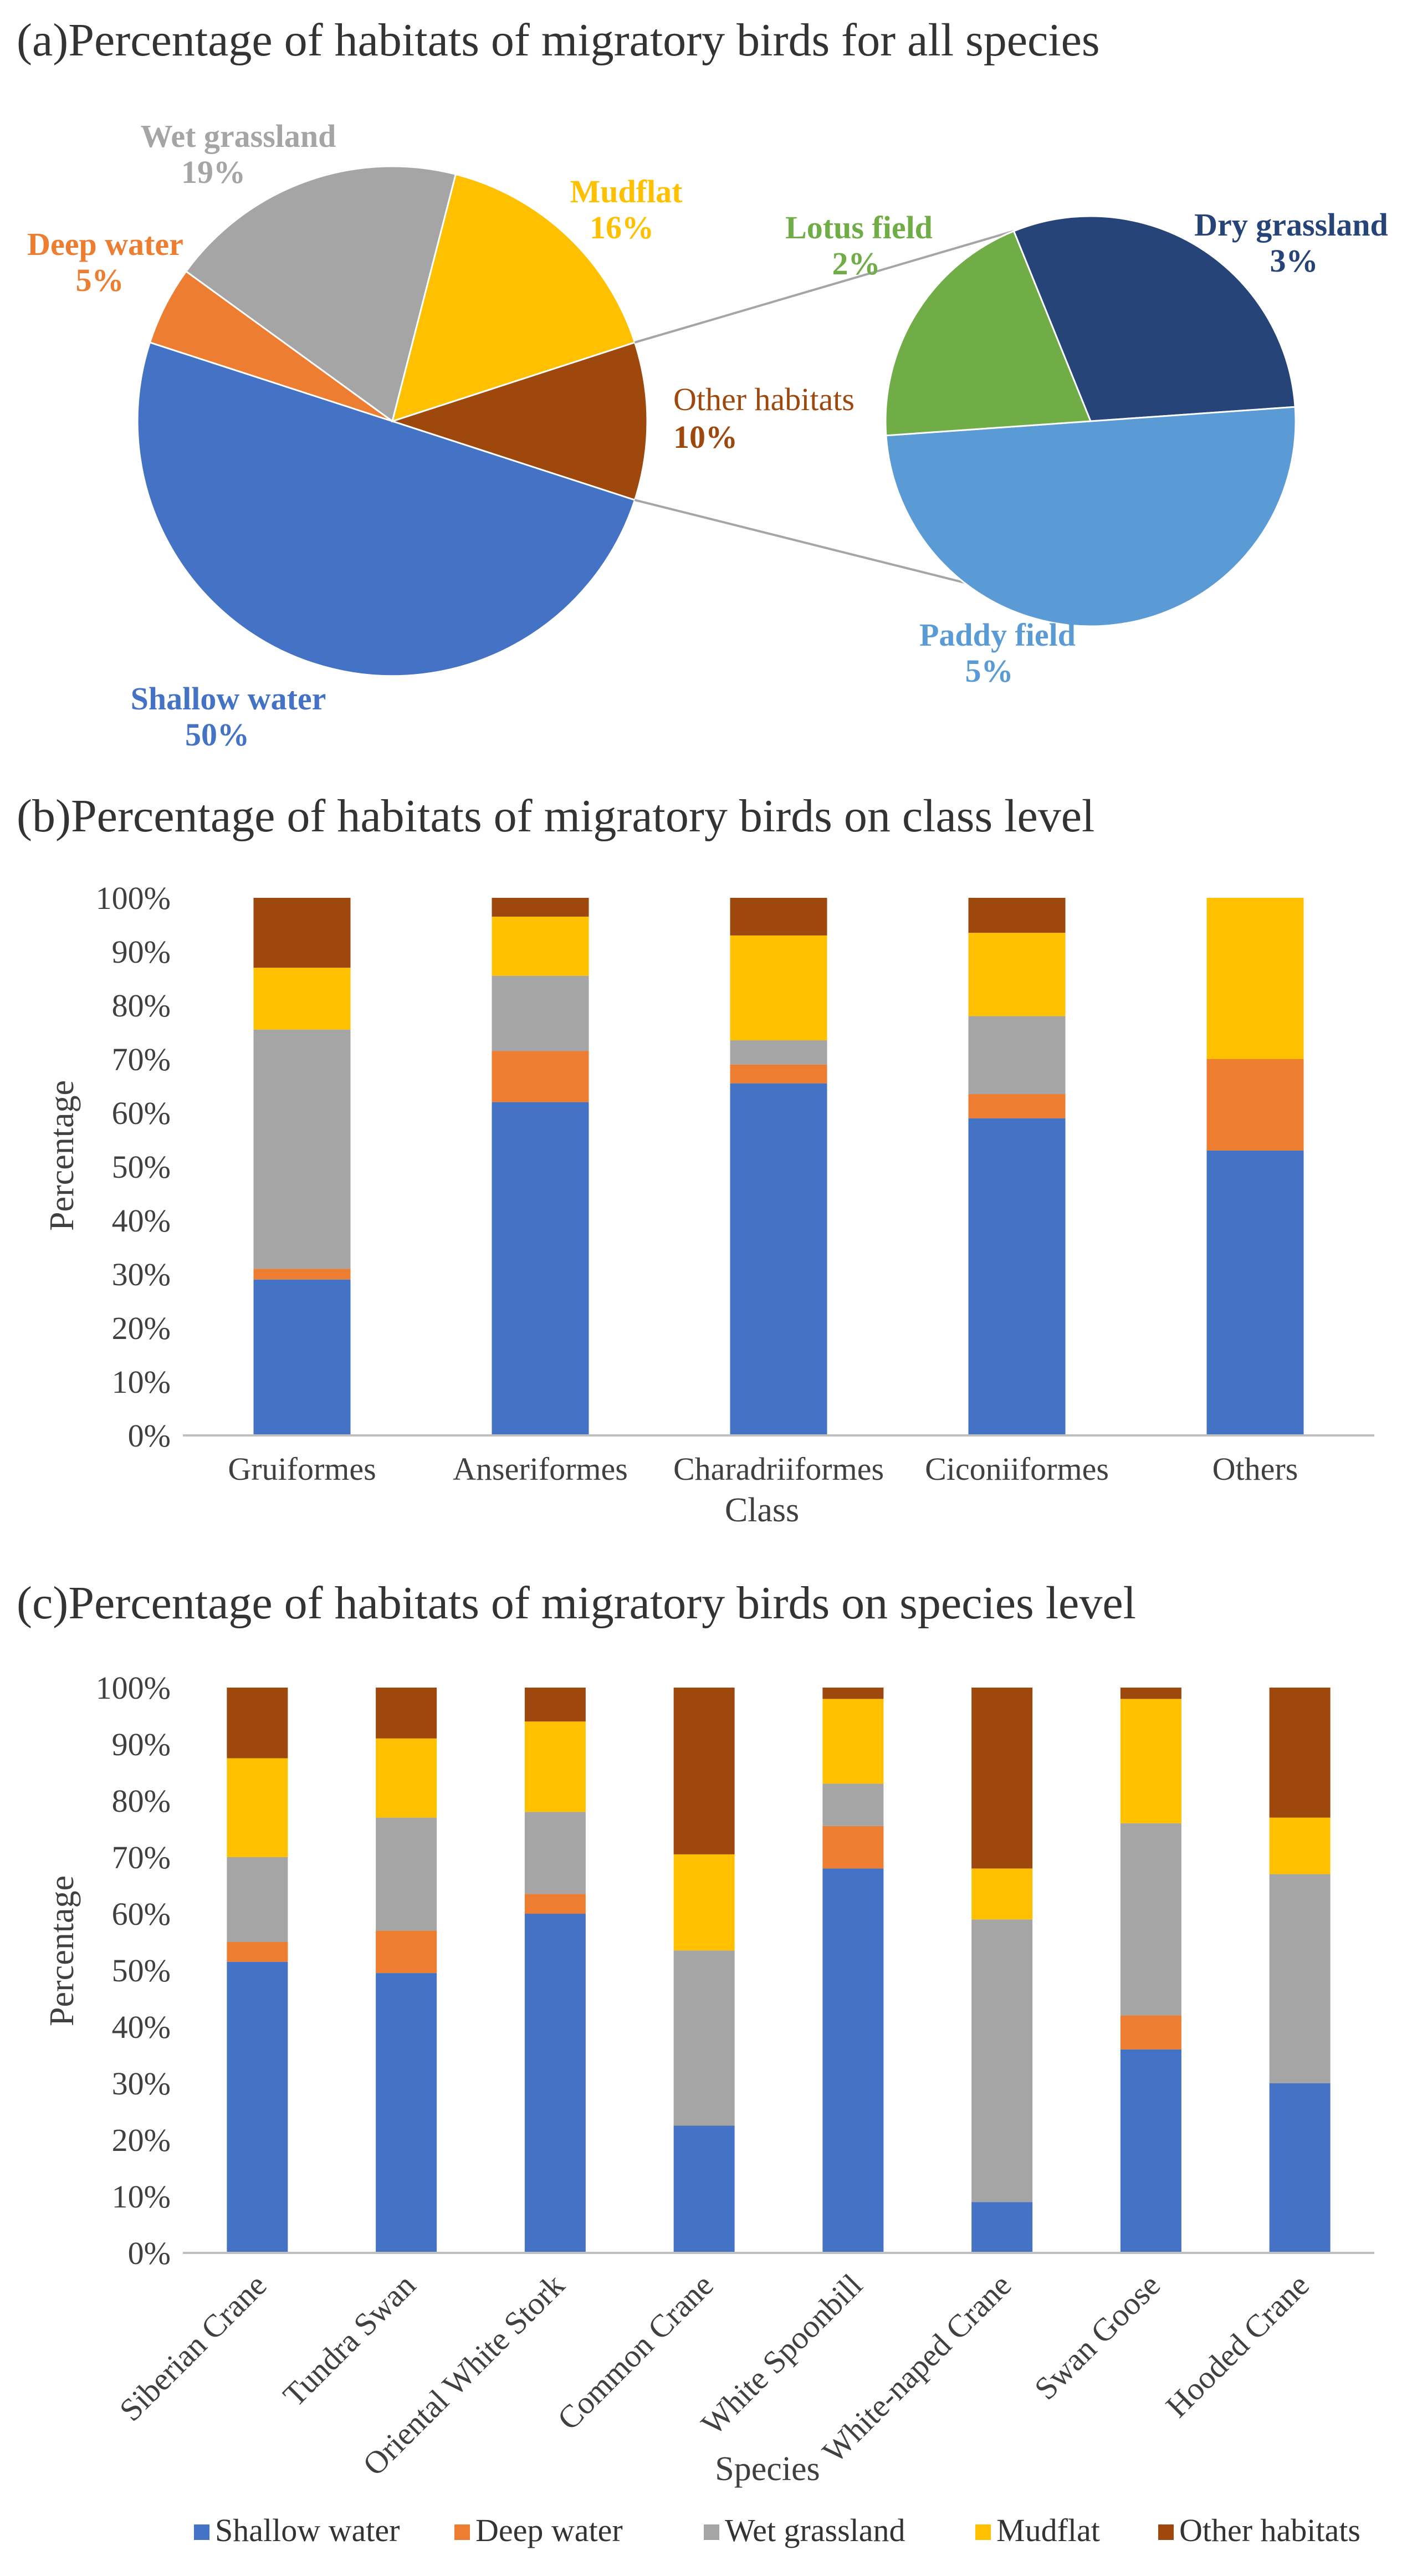 This screenshot has height=2576, width=1412. What do you see at coordinates (271, 346) in the screenshot?
I see `pie-slice-deep-water` at bounding box center [271, 346].